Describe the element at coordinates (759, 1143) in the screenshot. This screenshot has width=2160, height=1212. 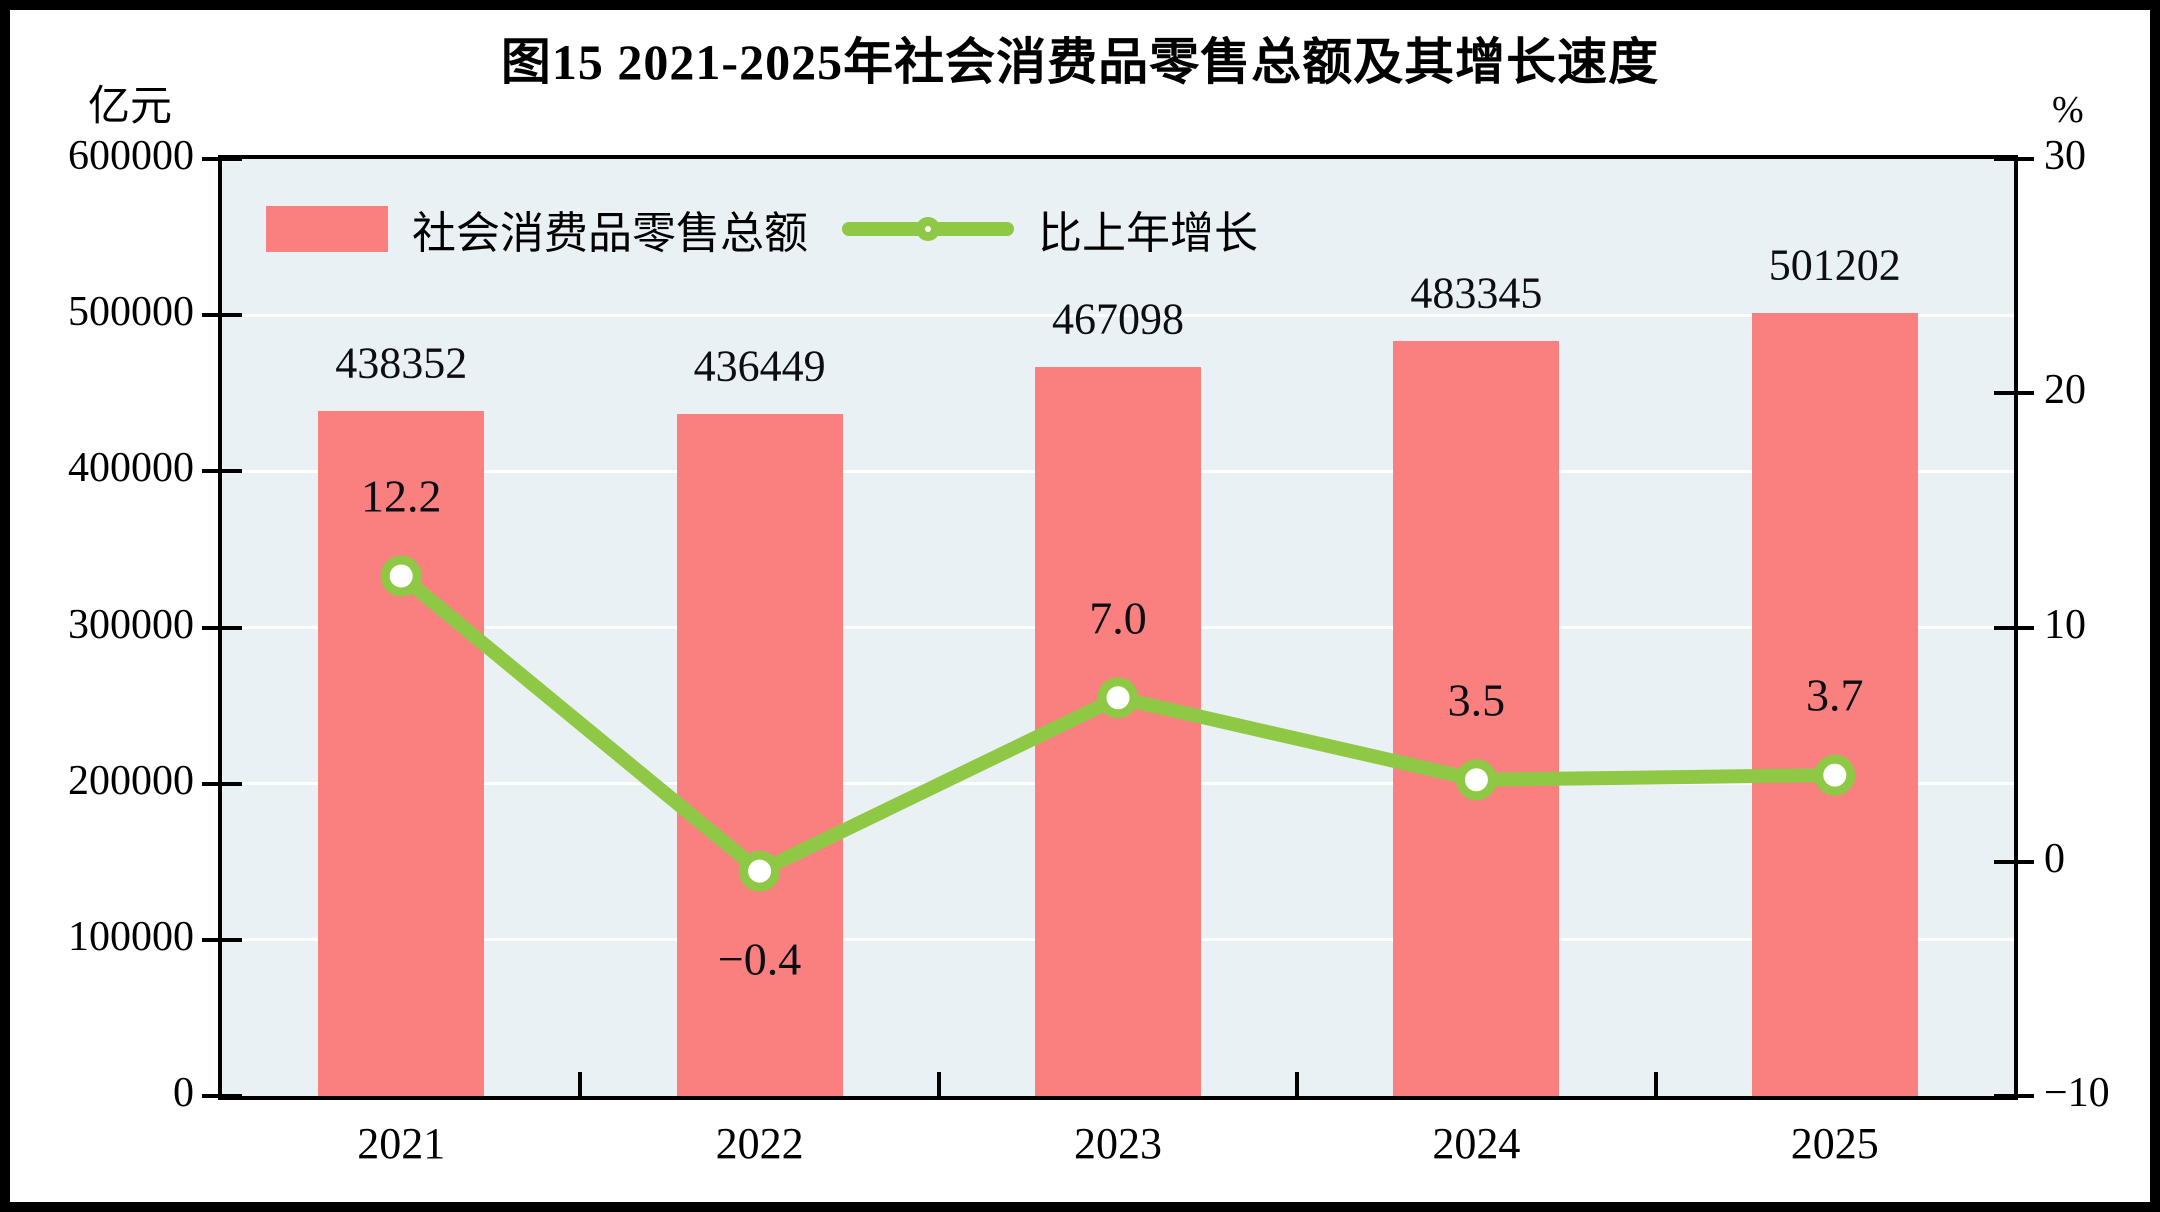
I see `x-axis-year-label: 2022` at that location.